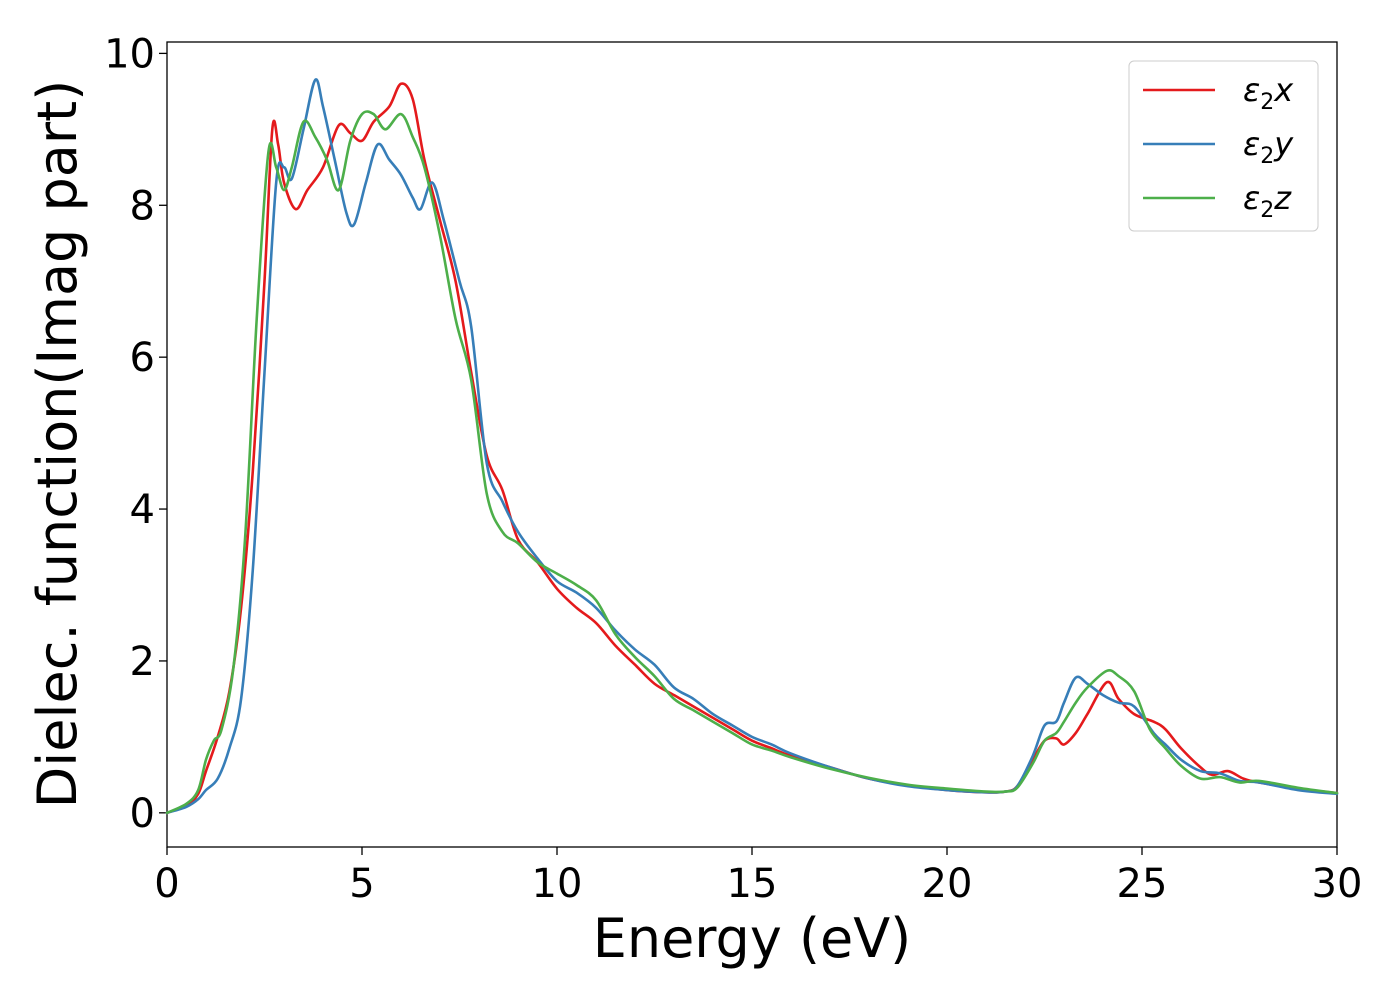 The image size is (1400, 1000). Describe the element at coordinates (129, 54) in the screenshot. I see `y-tick-label: 10` at that location.